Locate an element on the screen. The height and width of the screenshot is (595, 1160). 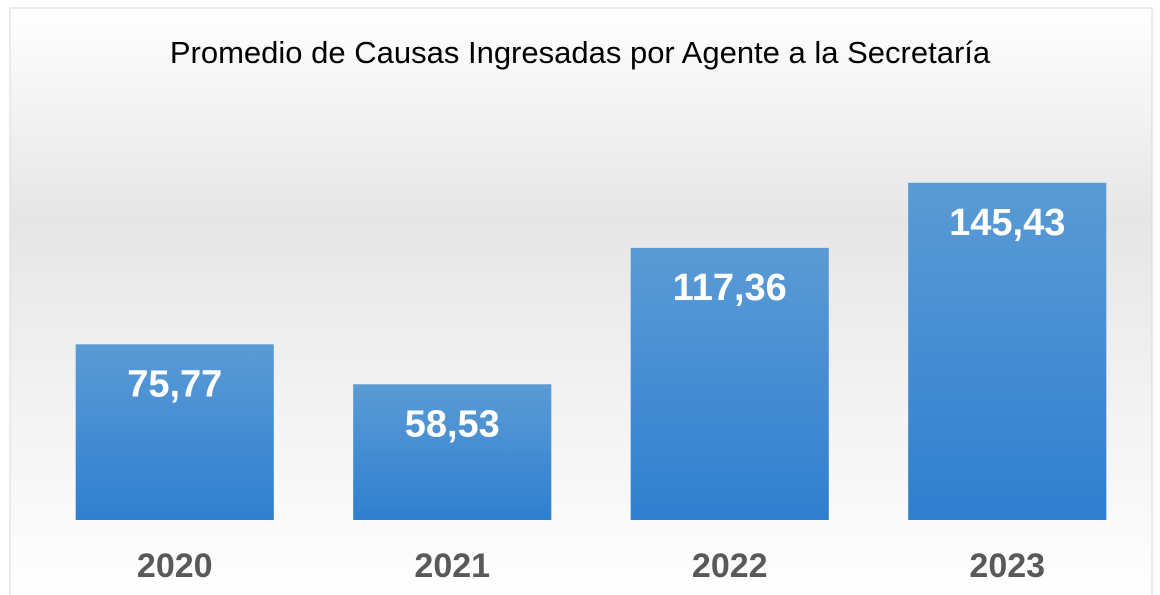
data-label: 117,36 is located at coordinates (730, 288).